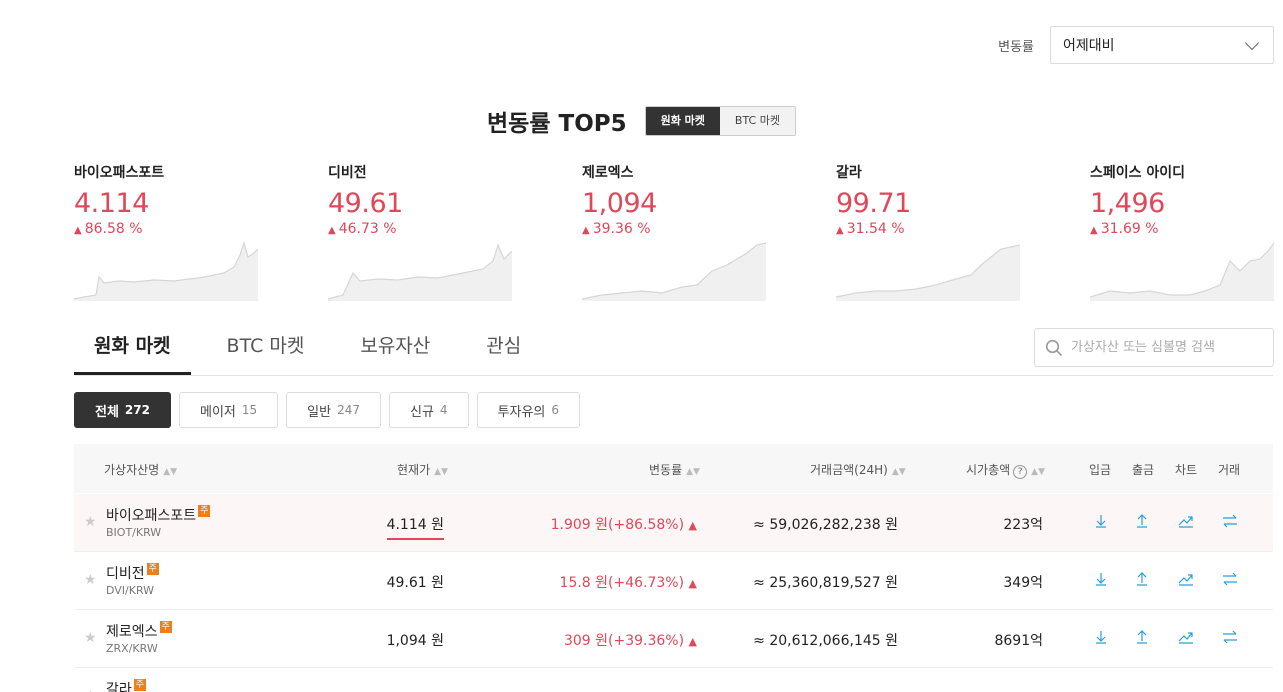 Image resolution: width=1283 pixels, height=692 pixels. What do you see at coordinates (1054, 347) in the screenshot?
I see `search-icon` at bounding box center [1054, 347].